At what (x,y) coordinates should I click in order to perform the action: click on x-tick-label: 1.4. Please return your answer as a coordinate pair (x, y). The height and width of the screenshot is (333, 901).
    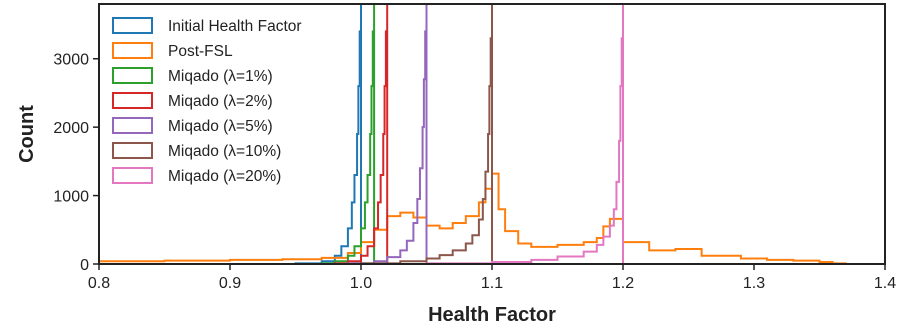
    Looking at the image, I should click on (885, 283).